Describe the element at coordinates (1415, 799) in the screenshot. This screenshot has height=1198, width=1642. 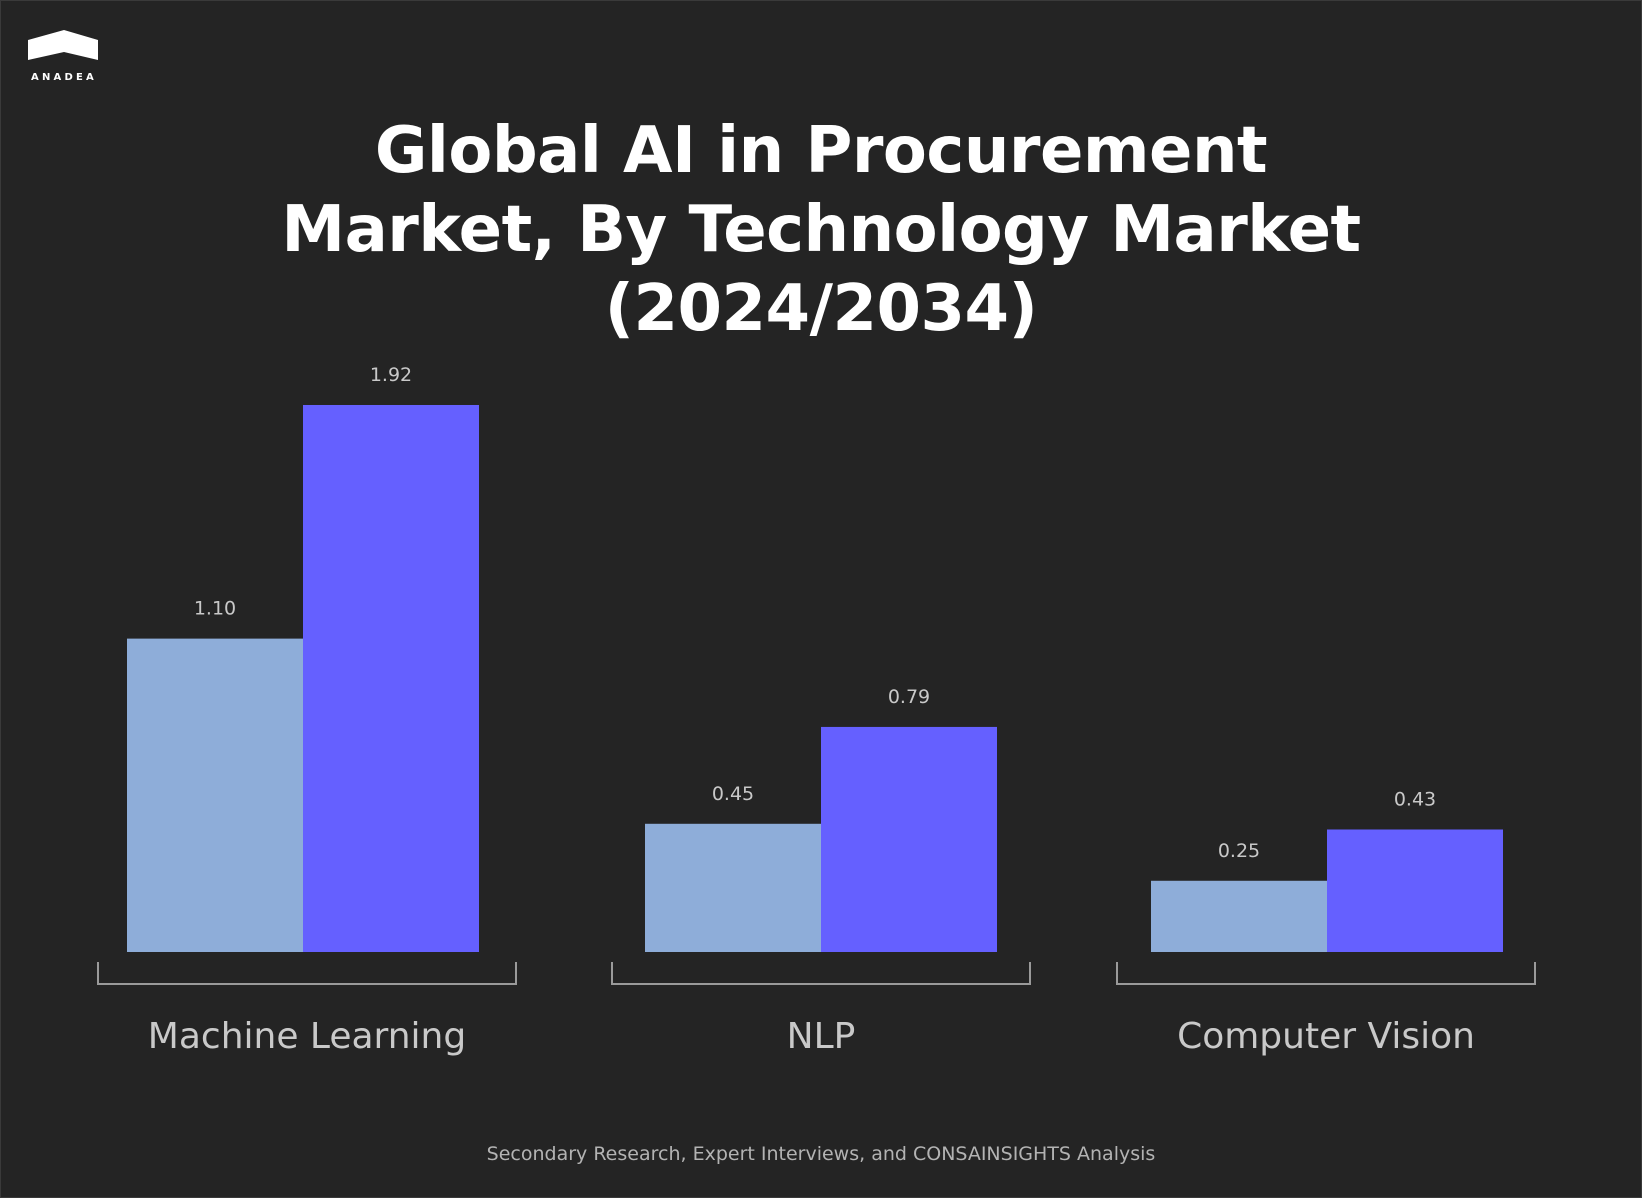
I see `data-label-2-1: 0.43` at that location.